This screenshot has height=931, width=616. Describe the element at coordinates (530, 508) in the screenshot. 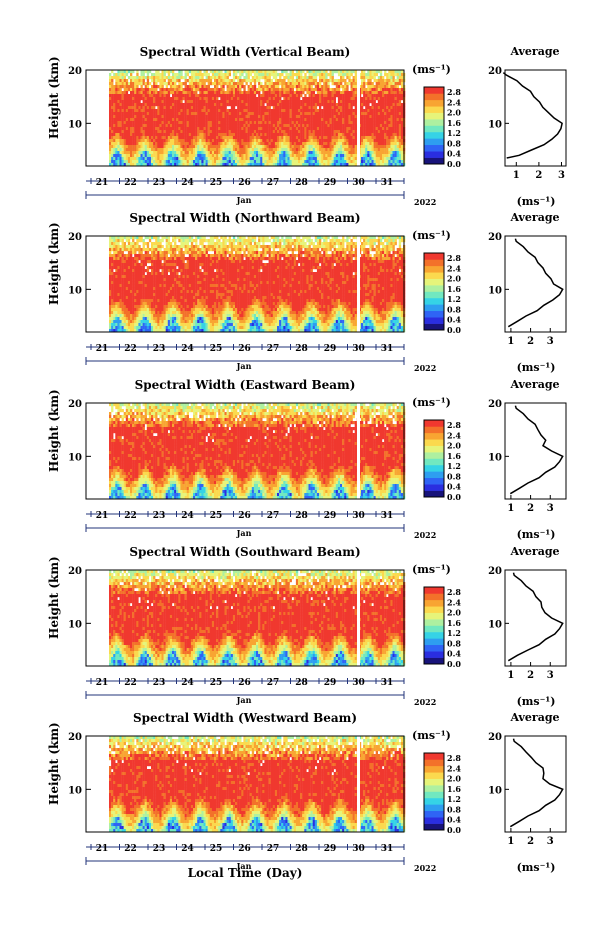

I see `average-x-tick-label: 2` at that location.